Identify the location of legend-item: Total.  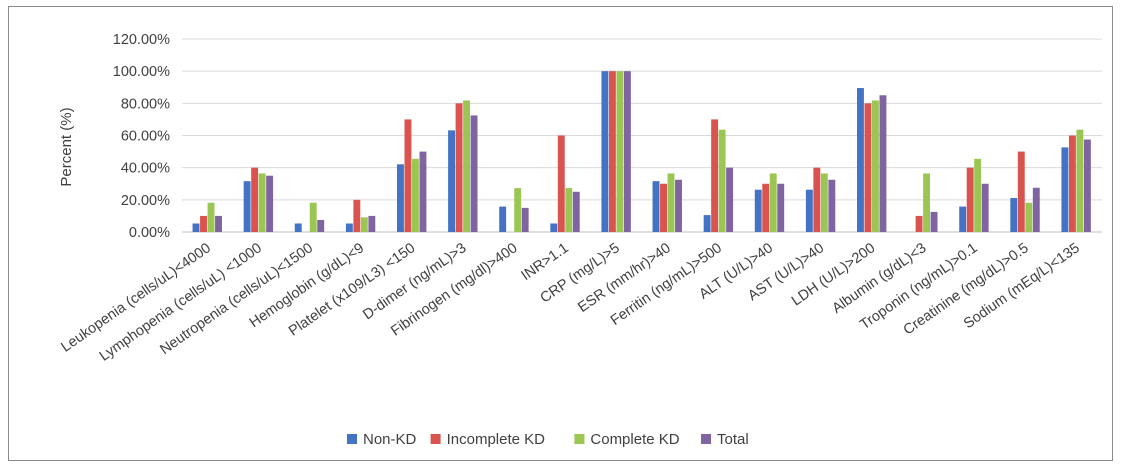
(725, 439).